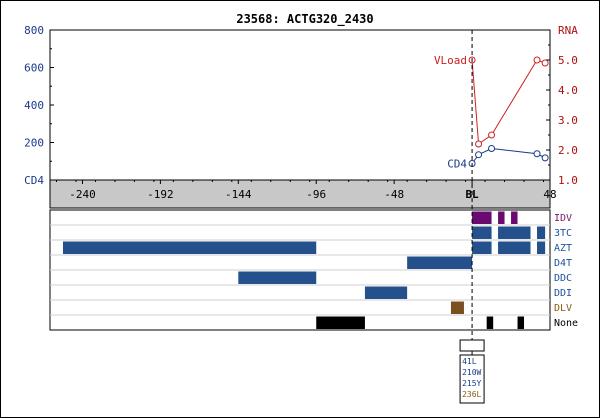 The width and height of the screenshot is (600, 418). I want to click on series-layer: VLoad CD4, so click(491, 112).